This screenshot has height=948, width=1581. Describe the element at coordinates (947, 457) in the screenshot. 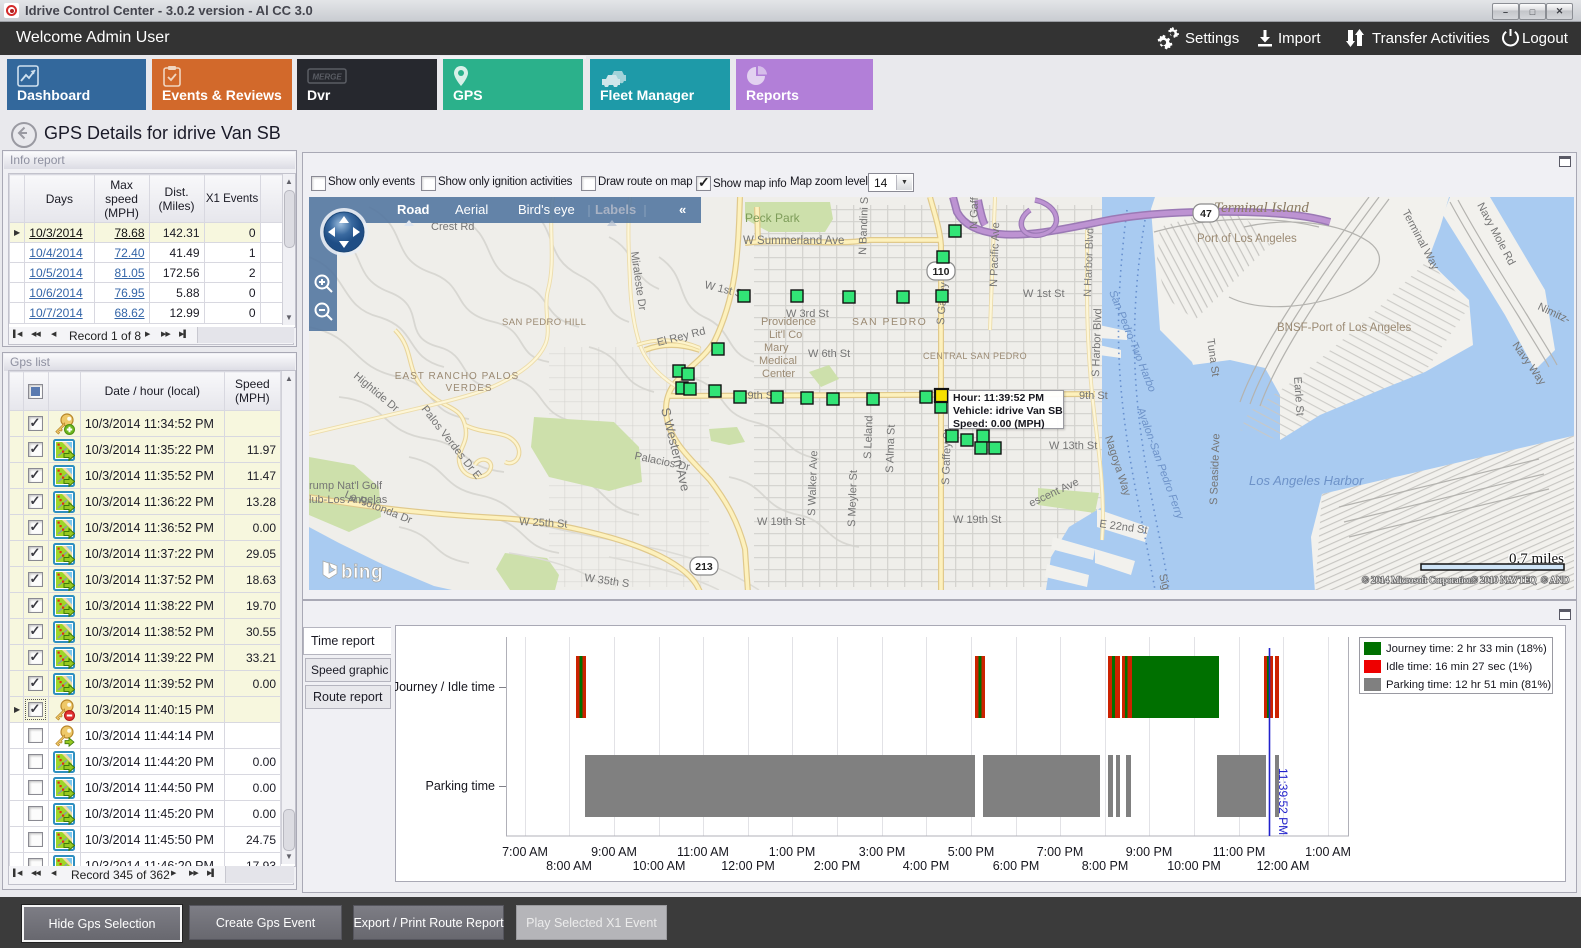

I see `svg-text: S Gaffey St` at that location.